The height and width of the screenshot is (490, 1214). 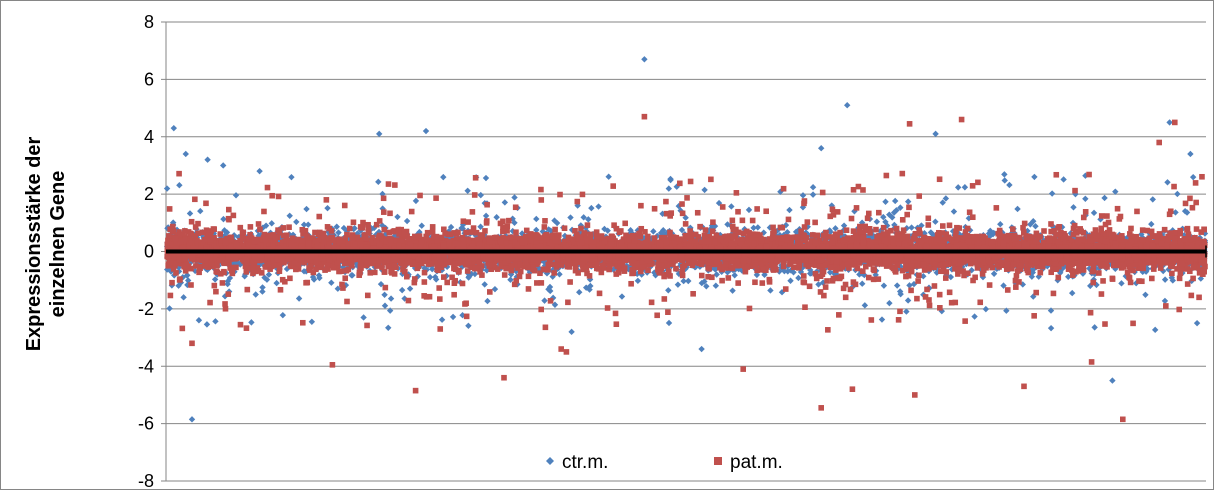 I want to click on y-tick-label: -2, so click(x=146, y=309).